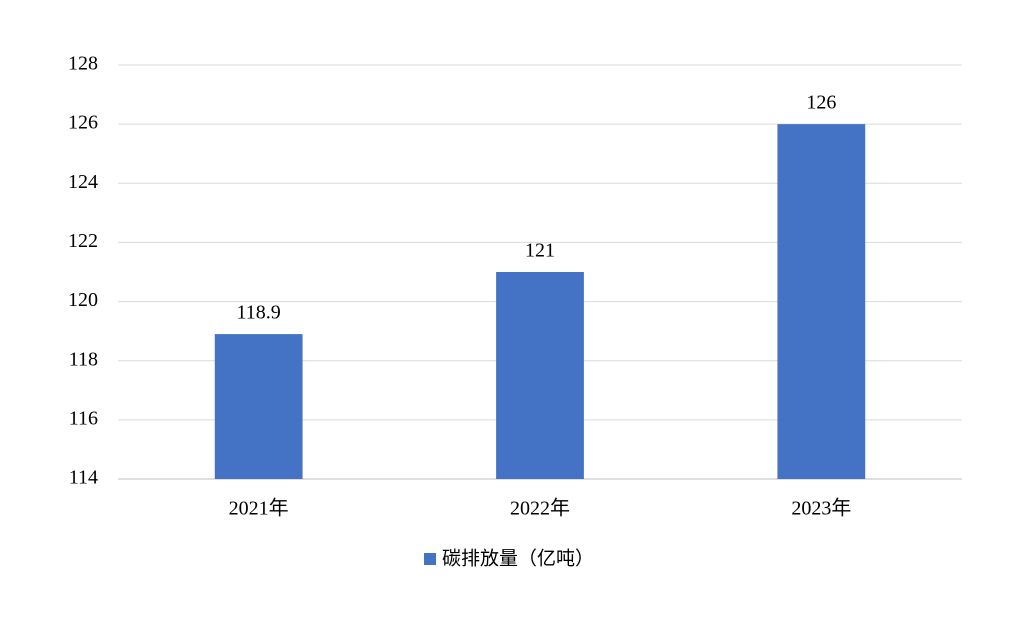  What do you see at coordinates (540, 508) in the screenshot?
I see `x-tick-label: 2022年` at bounding box center [540, 508].